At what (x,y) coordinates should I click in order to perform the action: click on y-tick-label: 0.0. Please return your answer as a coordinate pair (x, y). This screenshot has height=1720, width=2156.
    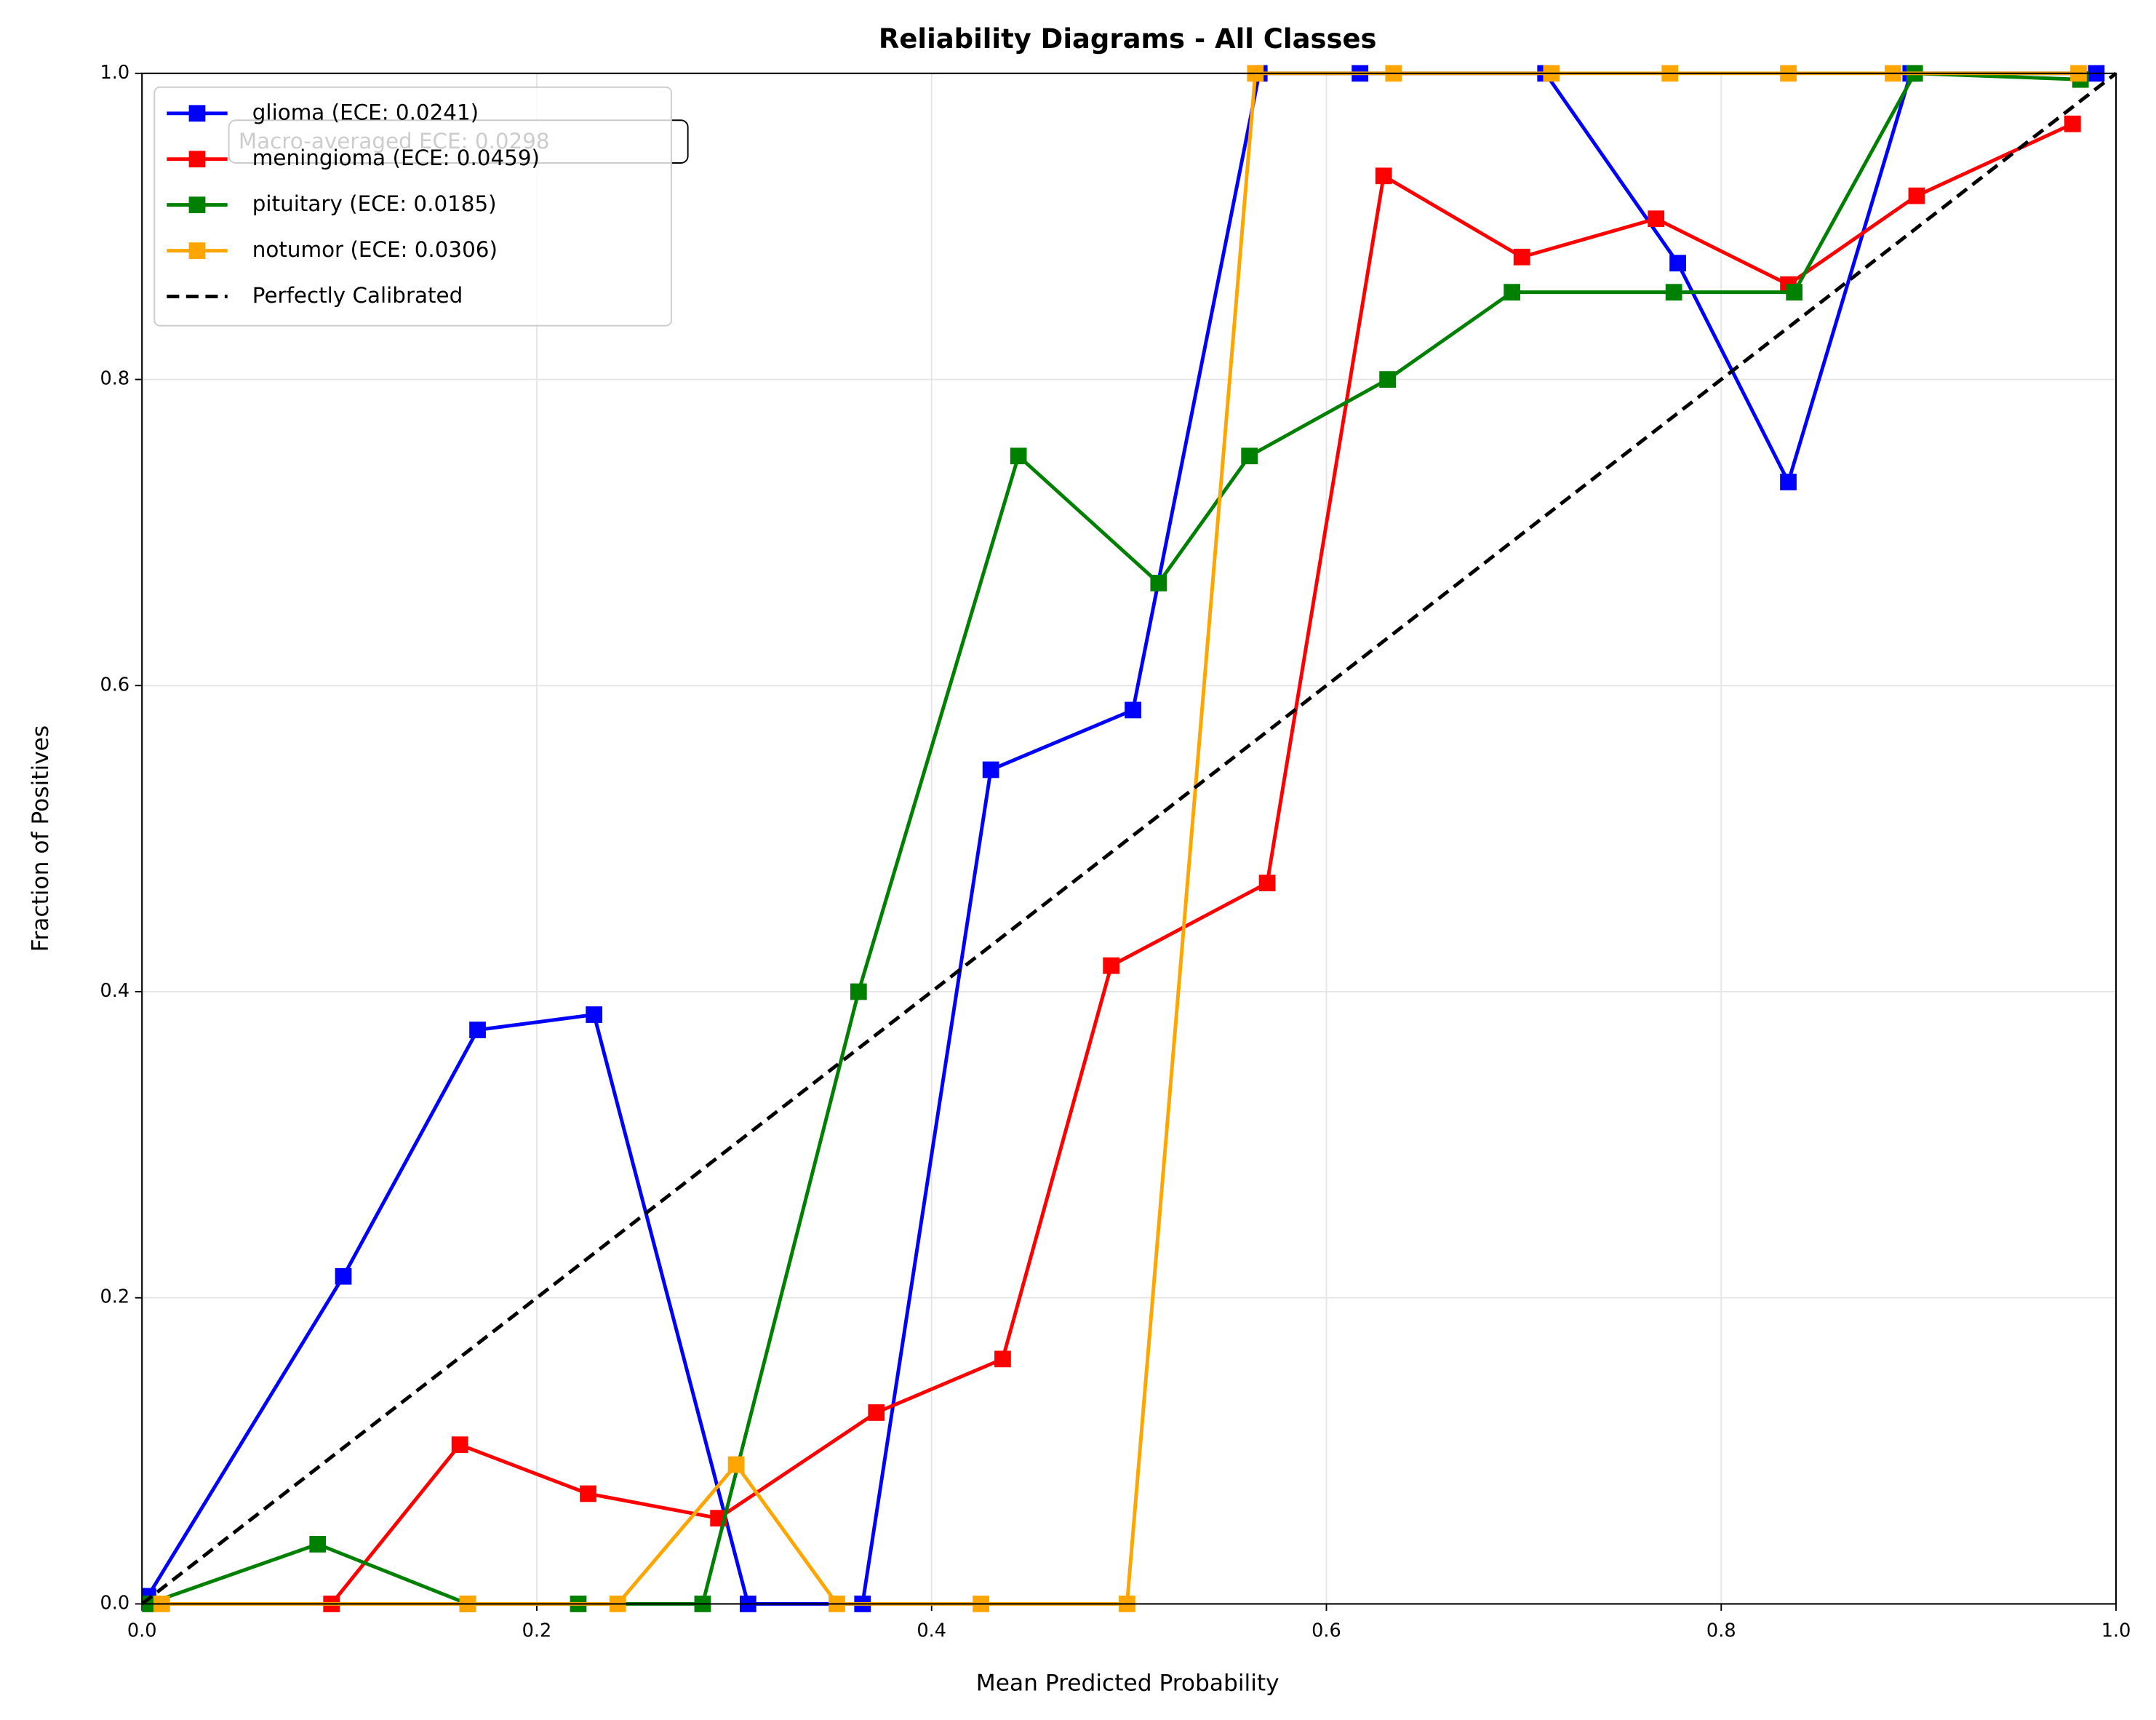
    Looking at the image, I should click on (114, 1603).